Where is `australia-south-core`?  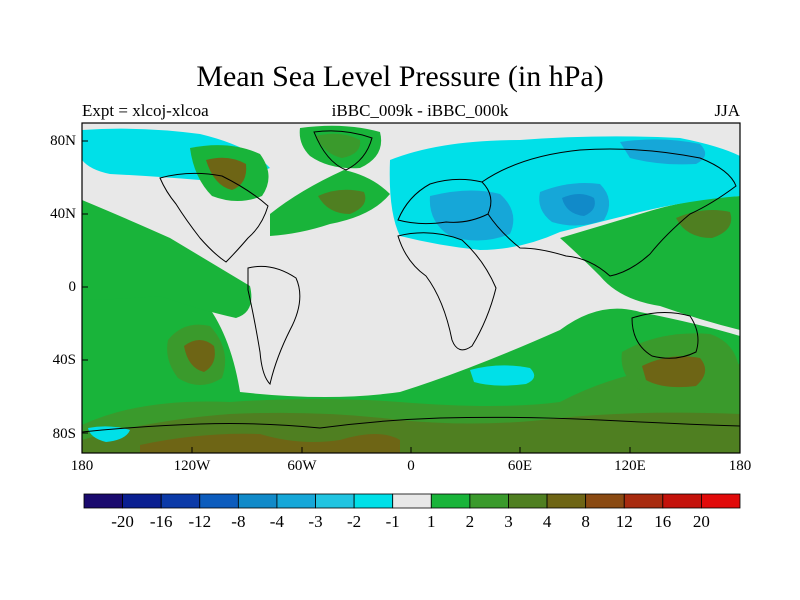
australia-south-core is located at coordinates (674, 372).